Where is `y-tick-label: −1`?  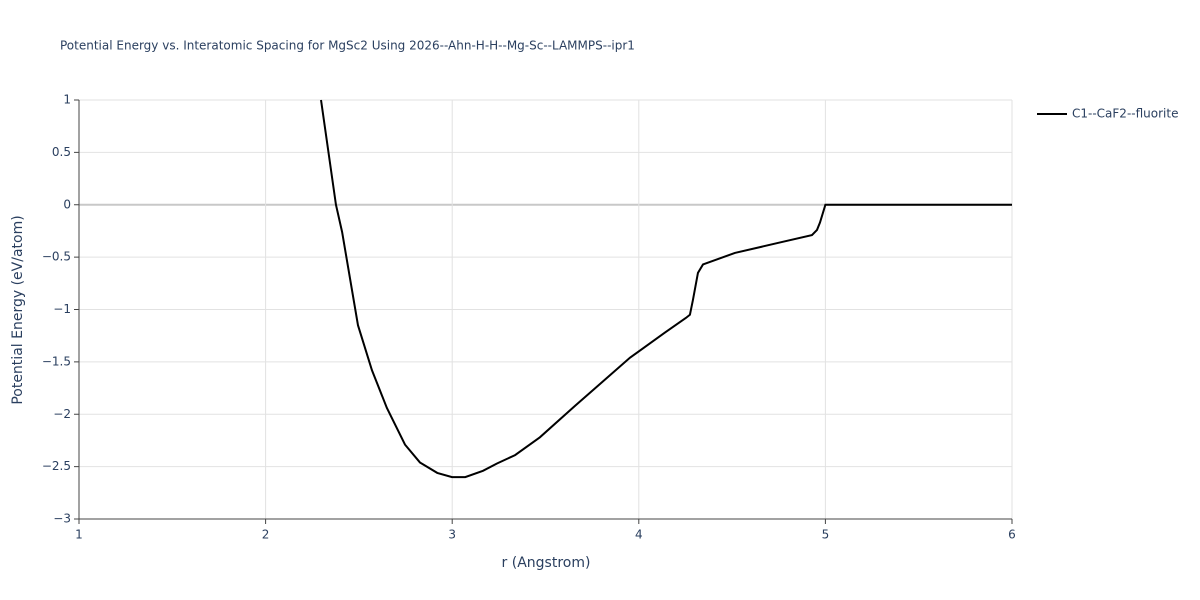 y-tick-label: −1 is located at coordinates (62, 309).